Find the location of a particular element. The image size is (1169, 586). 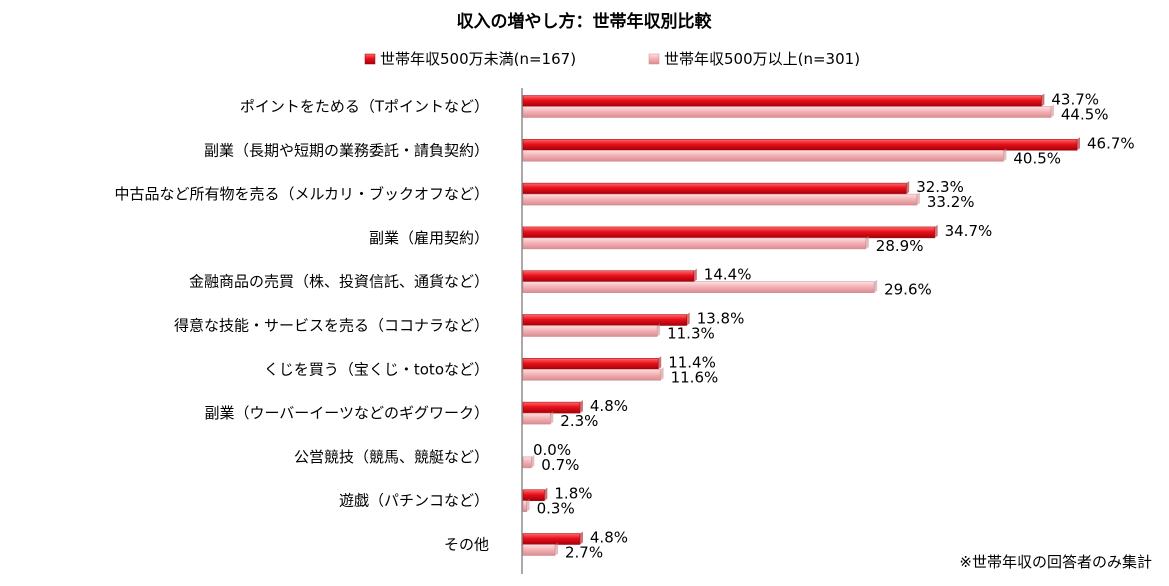

category-label: 副業（雇用契約） is located at coordinates (429, 238).